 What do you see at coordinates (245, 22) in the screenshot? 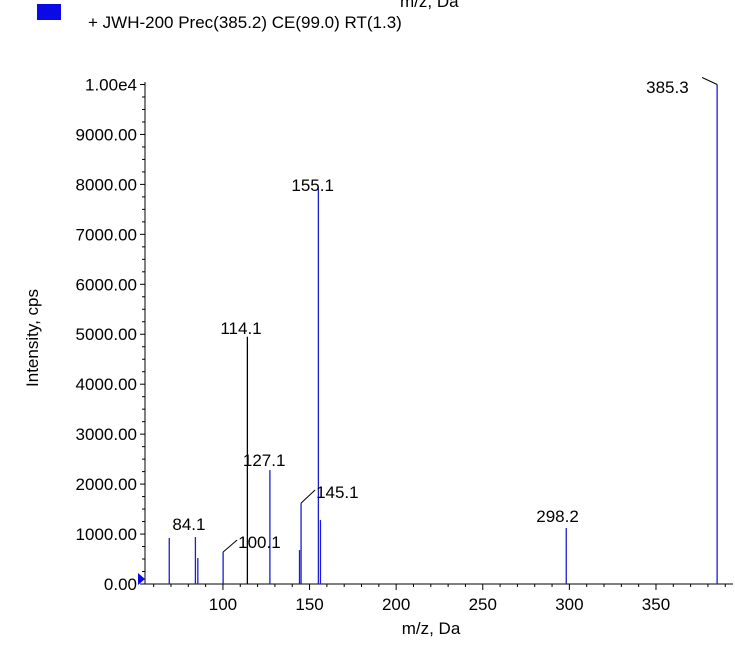
I see `legend-label: + JWH-200 Prec(385.2) CE(99.0) RT(1.3)` at bounding box center [245, 22].